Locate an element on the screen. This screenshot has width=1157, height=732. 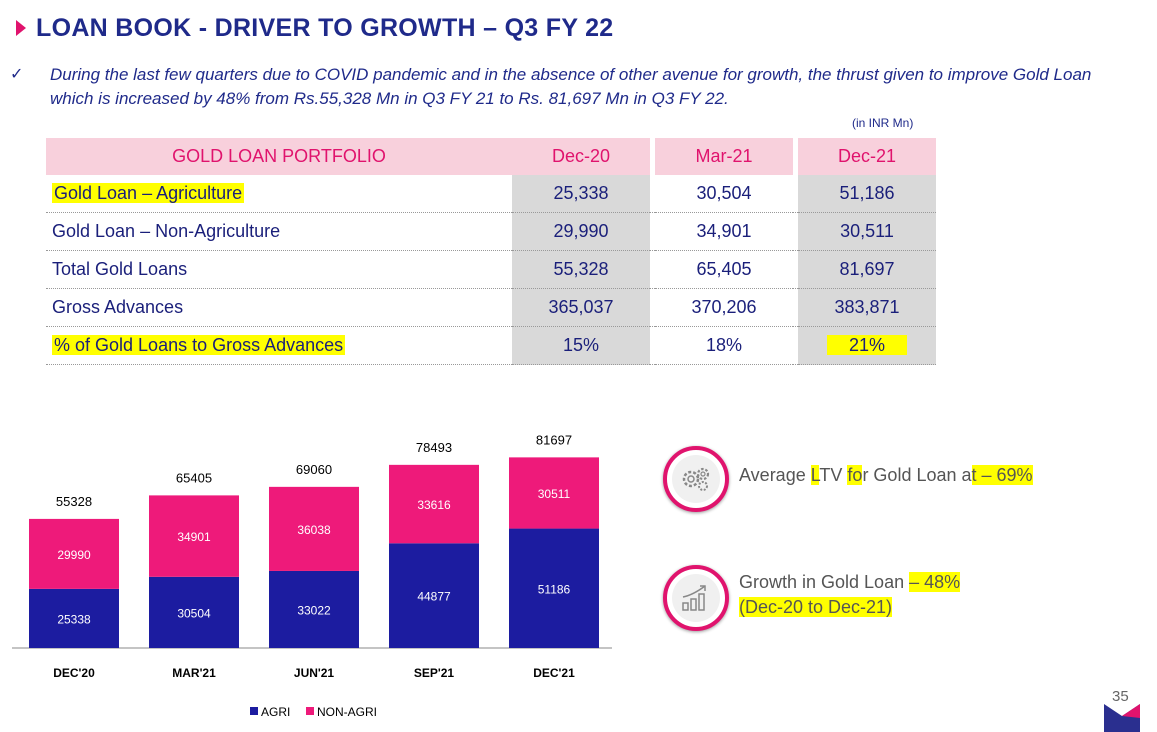
non-agri-data-label: 30511 is located at coordinates (554, 494).